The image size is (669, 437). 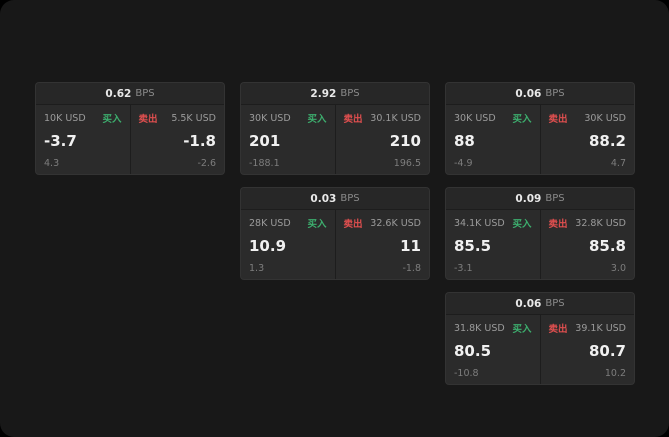 I want to click on buy-price: 10.9, so click(x=268, y=246).